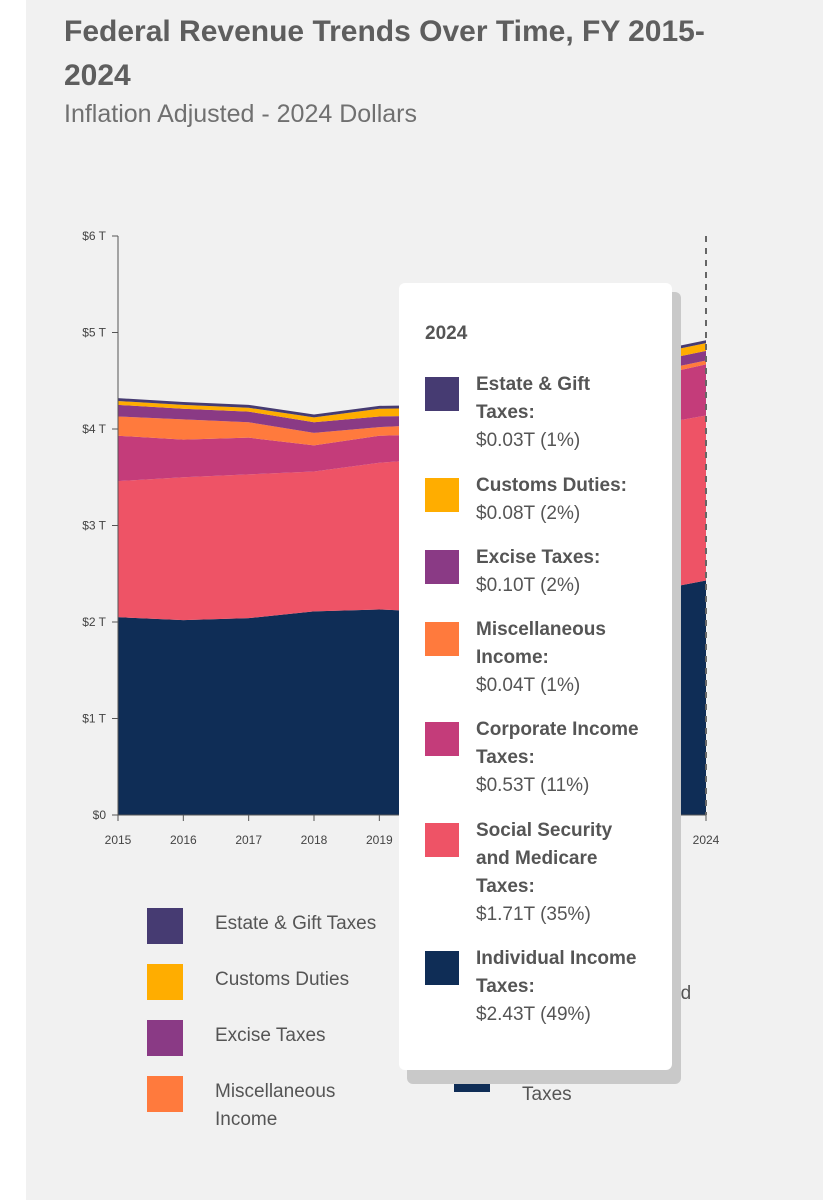  I want to click on x-tick-label: 2017, so click(248, 840).